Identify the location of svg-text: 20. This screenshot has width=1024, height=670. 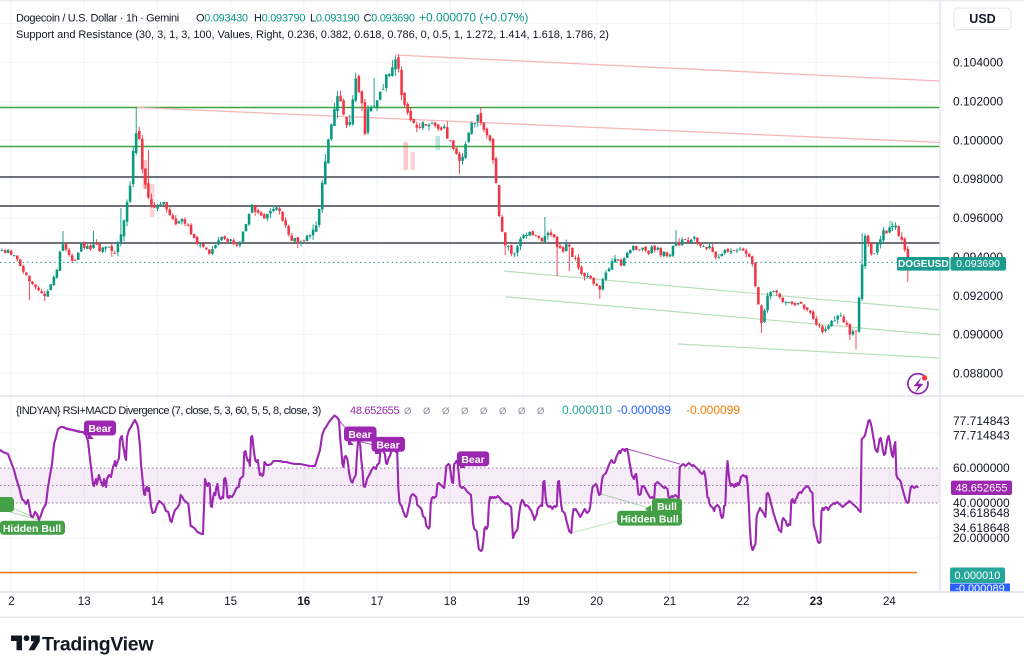
(596, 602).